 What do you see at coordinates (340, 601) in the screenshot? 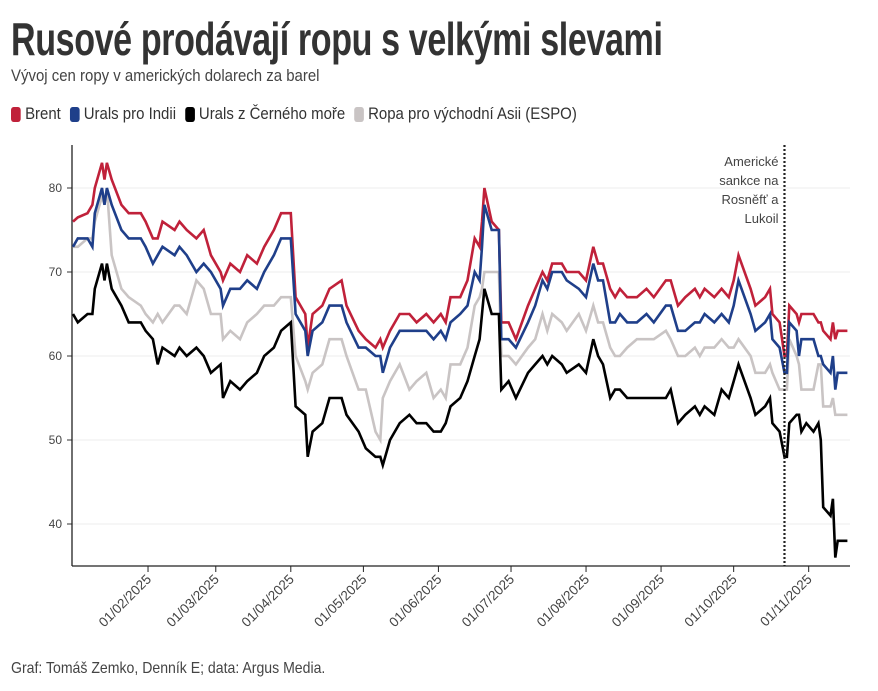
I see `x-tick-label: 01/05/2025` at bounding box center [340, 601].